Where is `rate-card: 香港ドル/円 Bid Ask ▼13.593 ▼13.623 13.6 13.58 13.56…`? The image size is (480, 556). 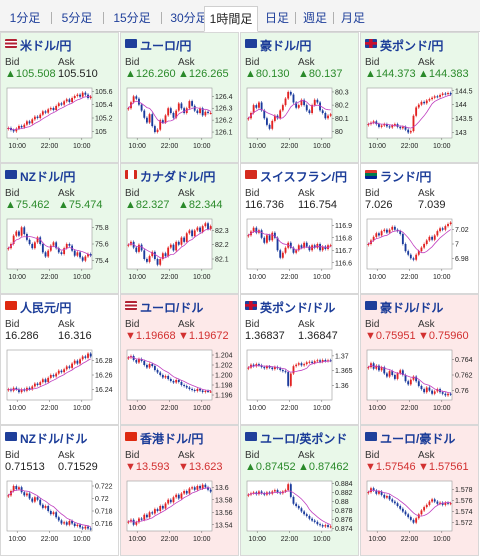
rate-card: 香港ドル/円 Bid Ask ▼13.593 ▼13.623 13.6 13.58 13.56… is located at coordinates (179, 490).